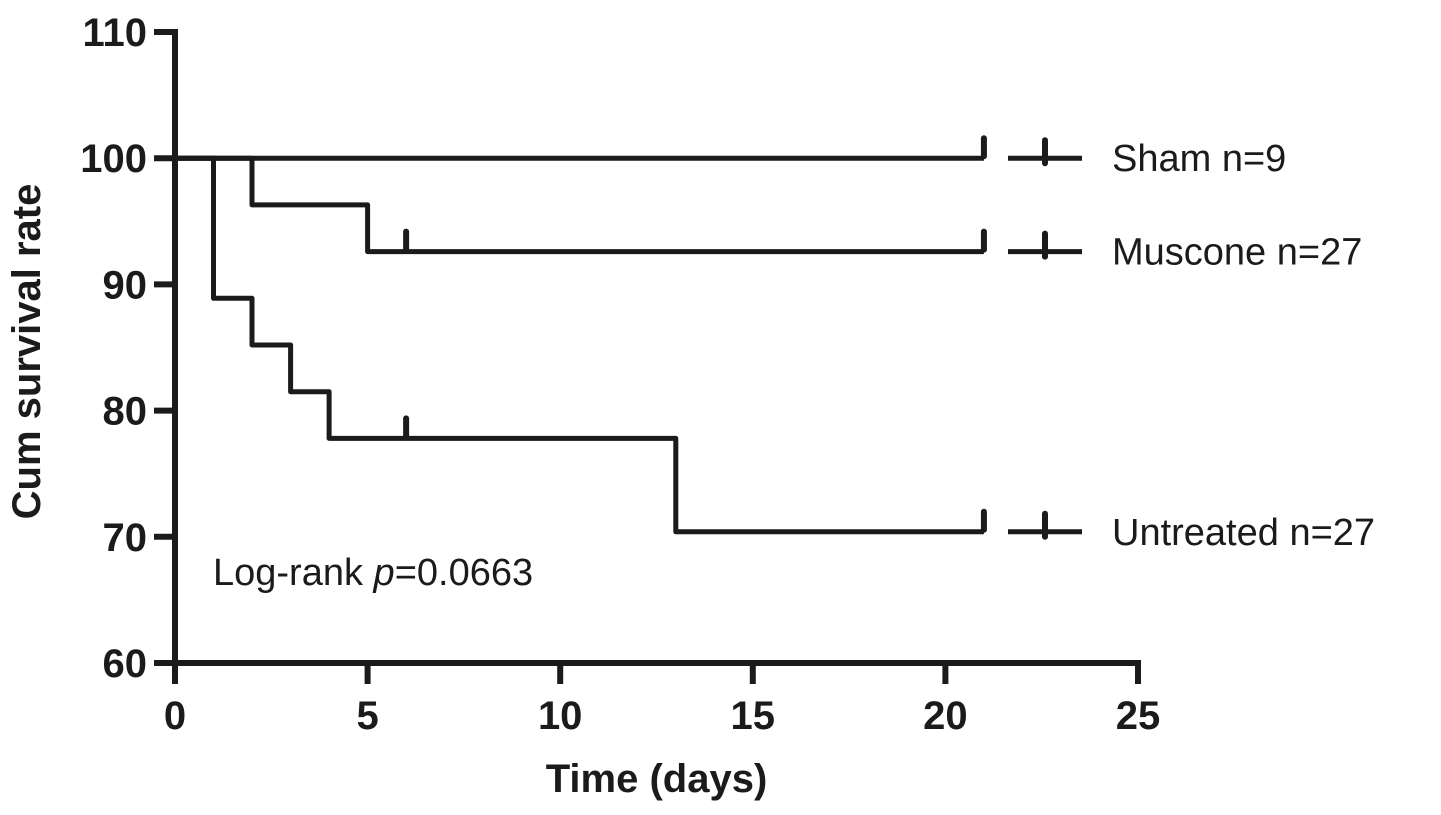 Image resolution: width=1441 pixels, height=815 pixels. Describe the element at coordinates (662, 700) in the screenshot. I see `x-axis-ticks: 0 5 10 15 20 25` at that location.